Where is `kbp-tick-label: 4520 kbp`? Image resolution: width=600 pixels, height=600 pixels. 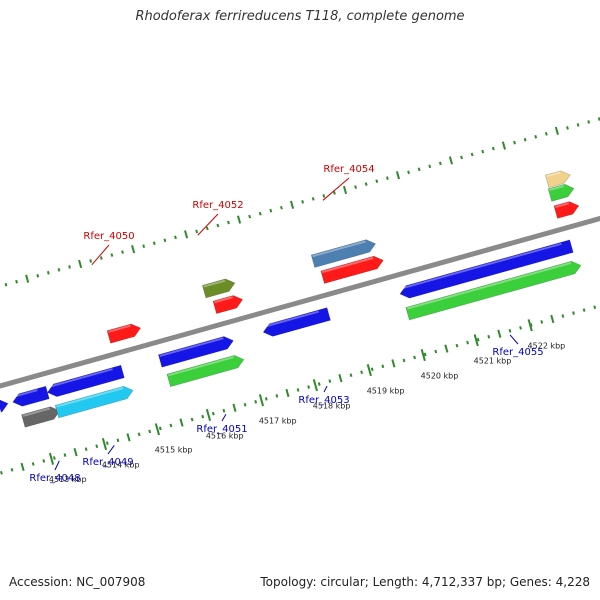
kbp-tick-label: 4520 kbp is located at coordinates (440, 375).